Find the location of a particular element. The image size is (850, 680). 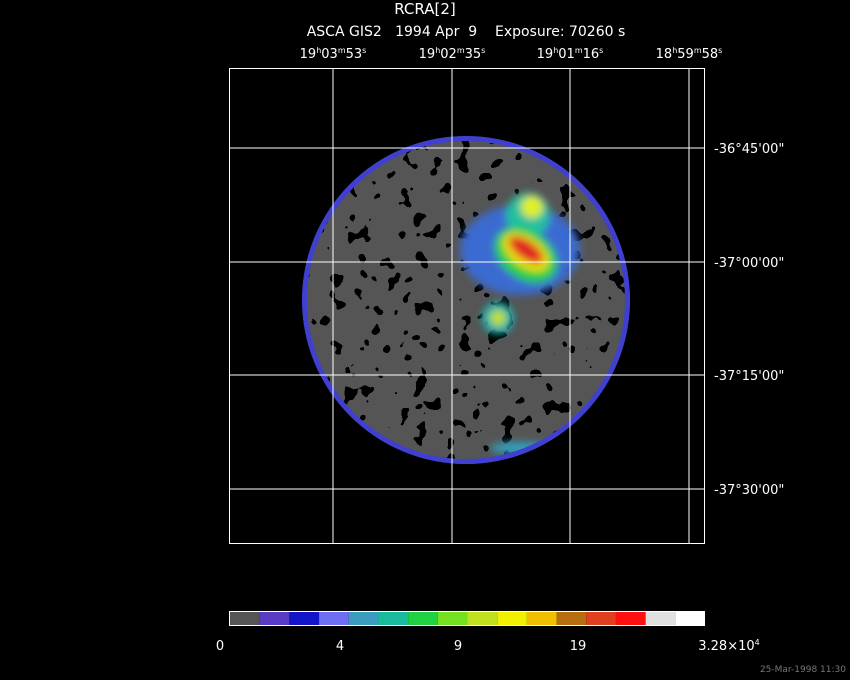

text-part: 58 is located at coordinates (710, 54).